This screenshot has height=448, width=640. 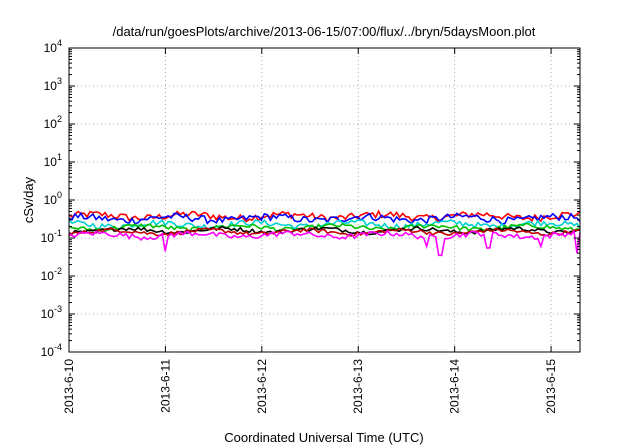 I want to click on y-tick-label: 10⁴, so click(x=53, y=46).